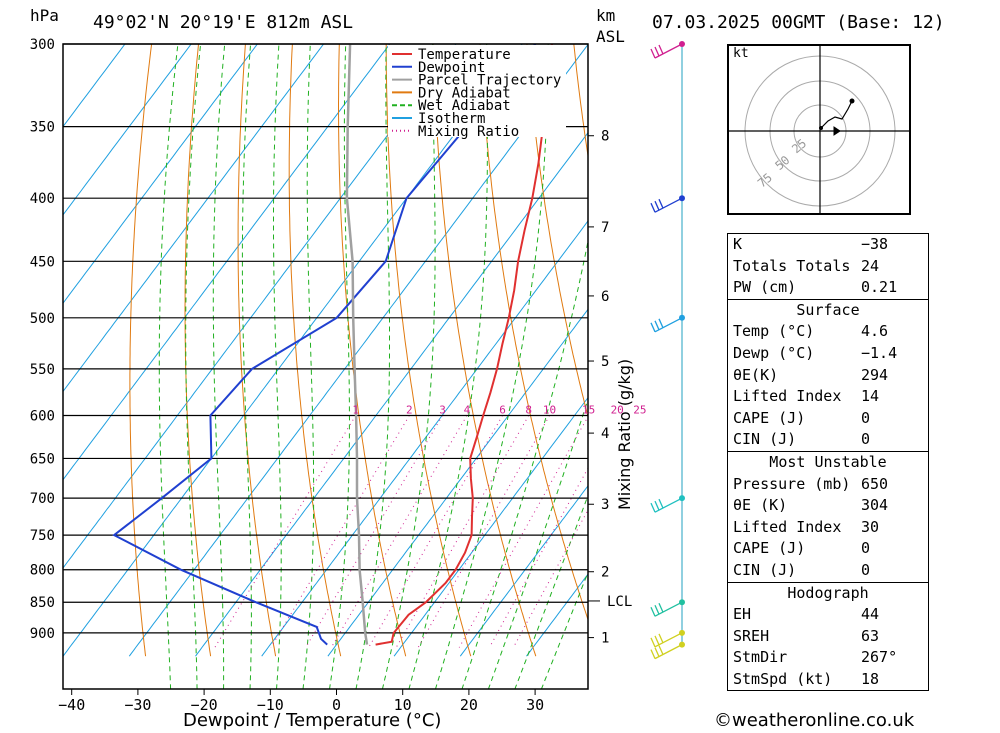 This screenshot has height=733, width=1000. Describe the element at coordinates (741, 53) in the screenshot. I see `hodograph-unit: kt` at that location.